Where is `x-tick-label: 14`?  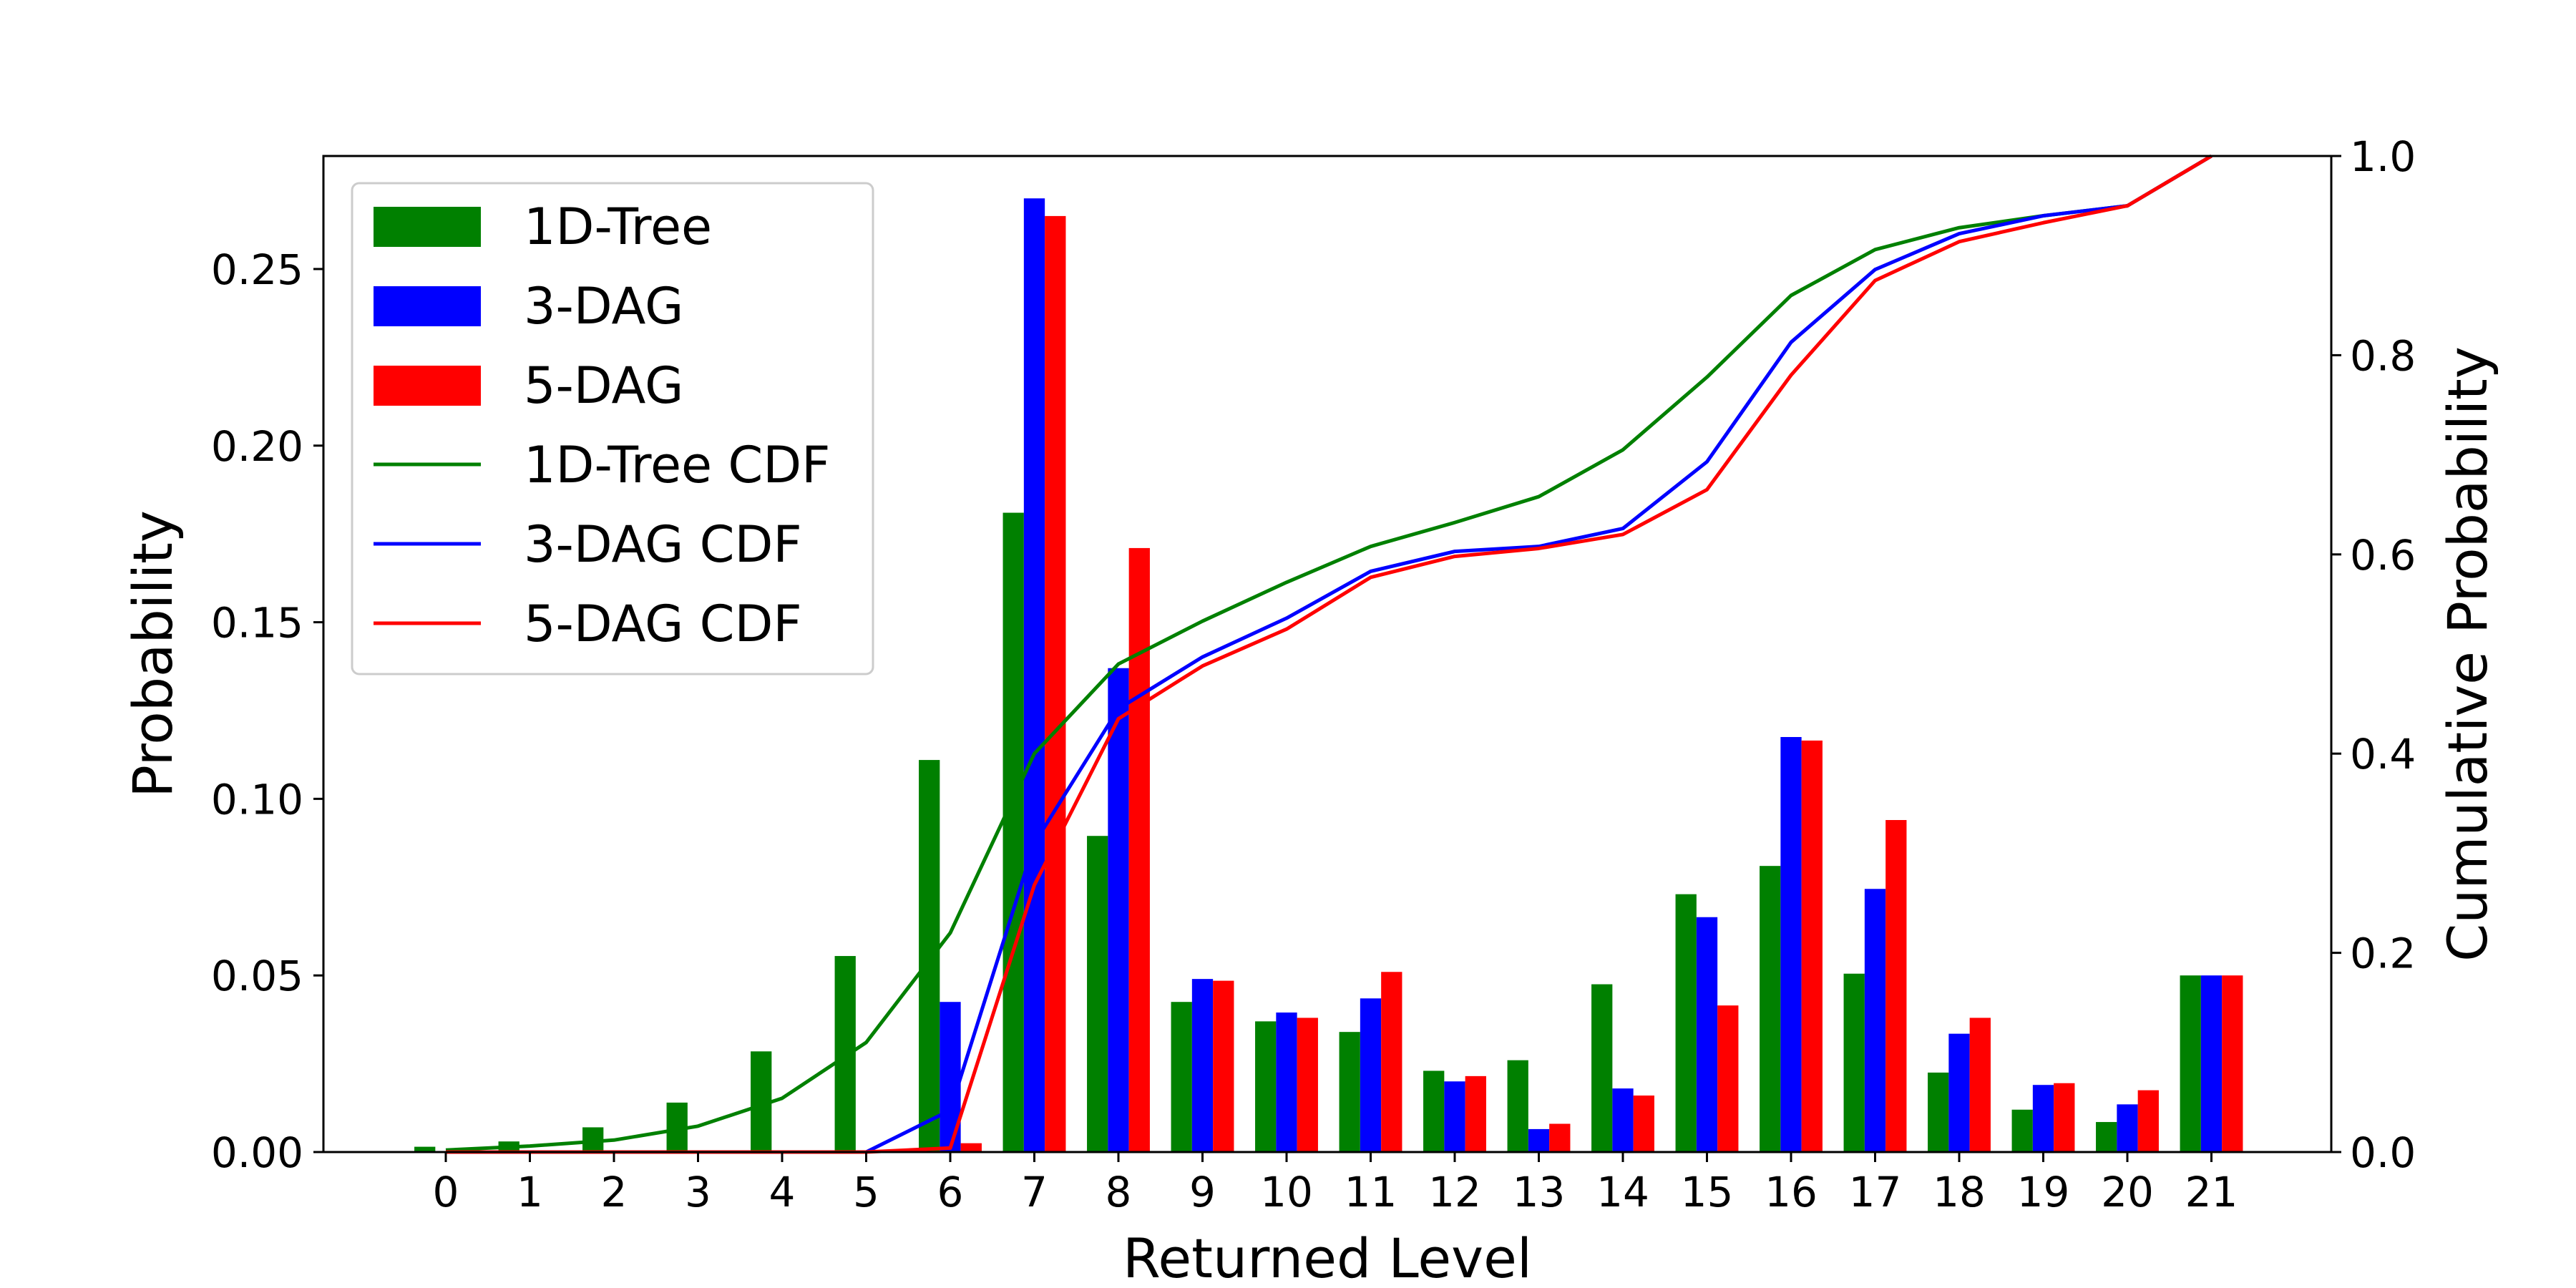
x-tick-label: 14 is located at coordinates (1622, 1192).